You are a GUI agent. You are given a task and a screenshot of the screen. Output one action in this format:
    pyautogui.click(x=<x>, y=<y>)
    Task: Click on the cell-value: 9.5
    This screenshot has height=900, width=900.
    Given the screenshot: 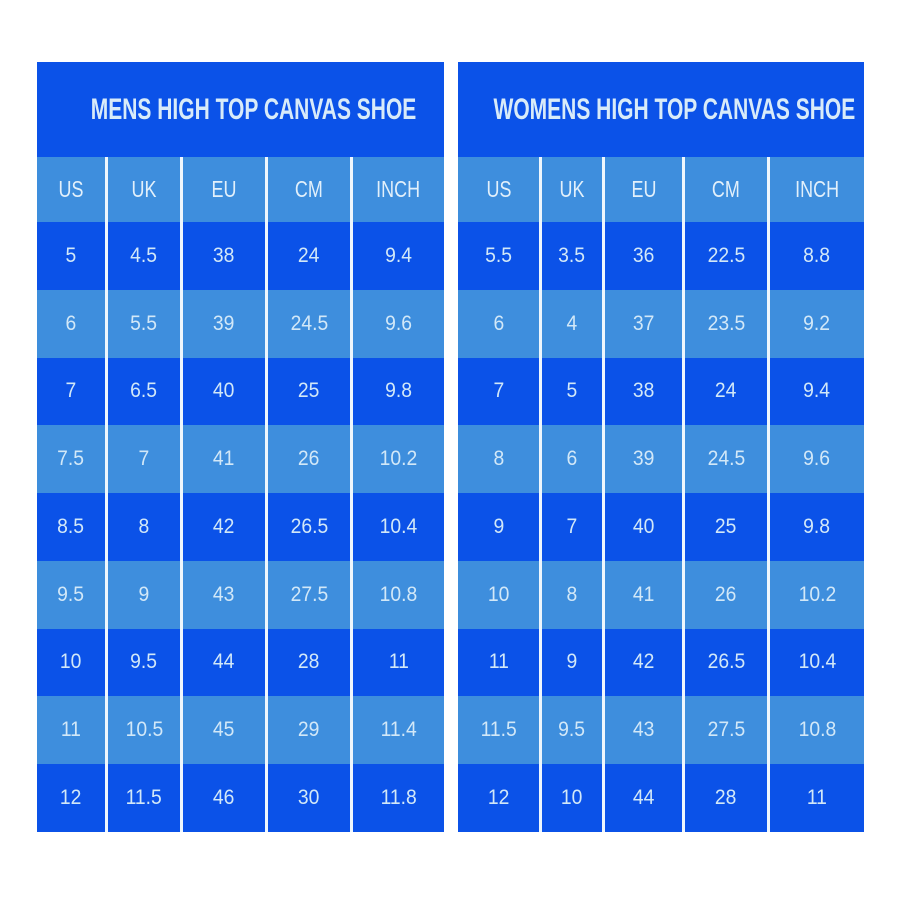 What is the action you would take?
    pyautogui.click(x=144, y=662)
    